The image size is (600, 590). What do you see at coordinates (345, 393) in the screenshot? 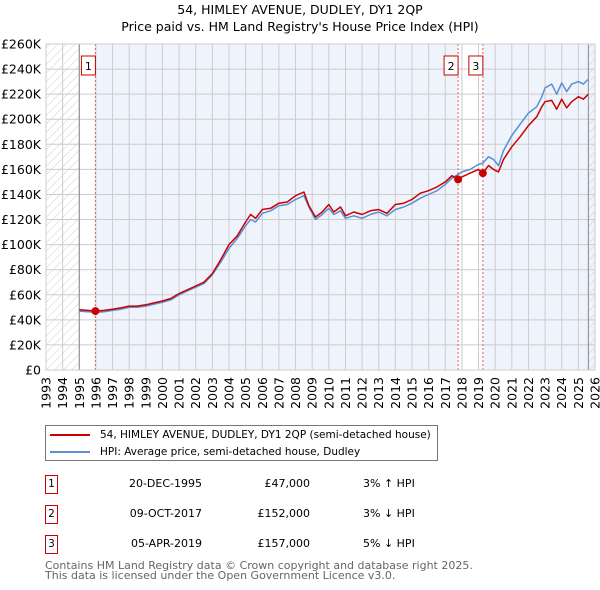
I see `x-tick-label: 2011` at bounding box center [345, 393].